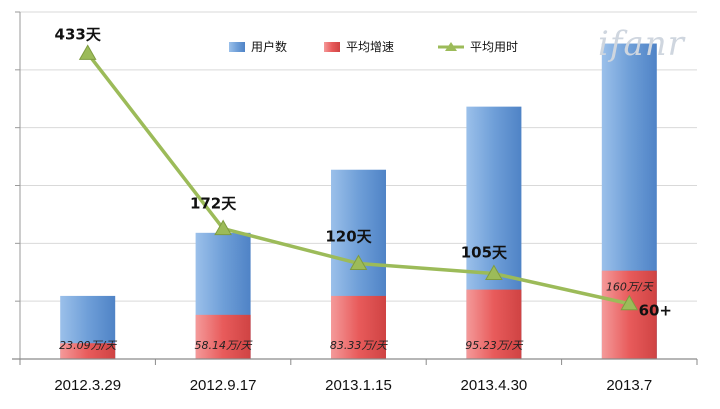  Describe the element at coordinates (655, 311) in the screenshot. I see `time-label: 60+` at that location.